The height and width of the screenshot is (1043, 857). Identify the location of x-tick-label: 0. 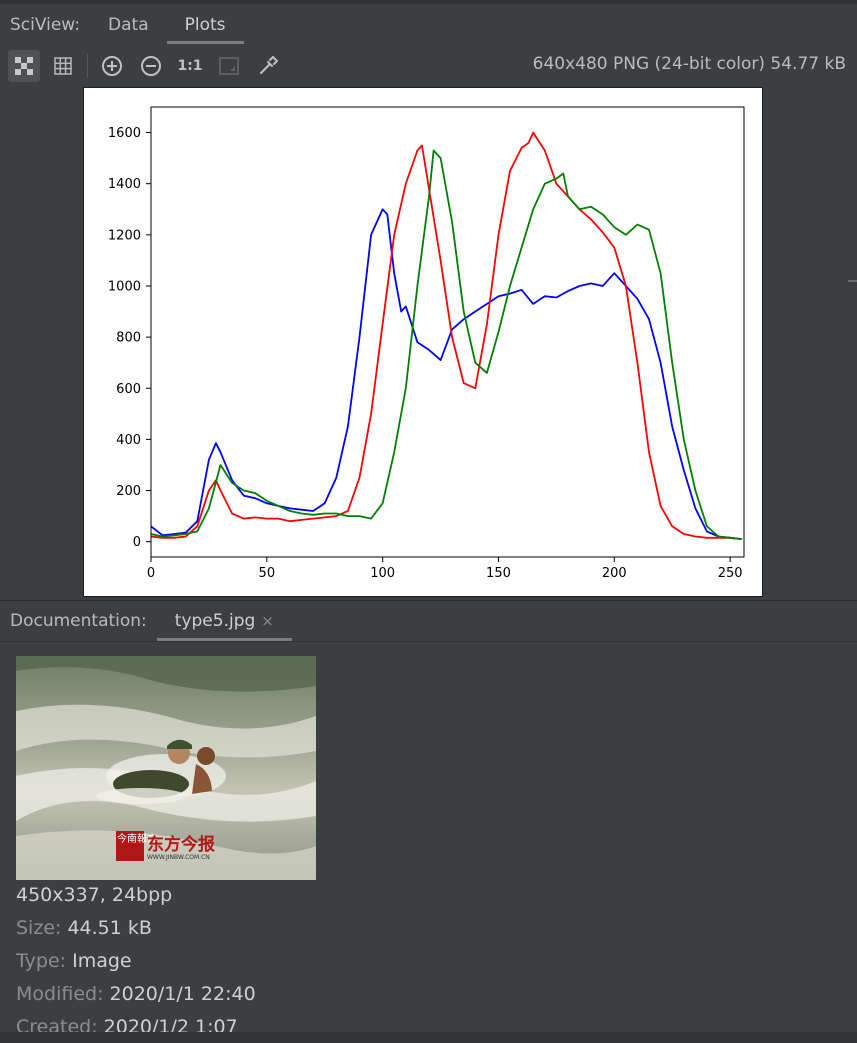
(151, 573).